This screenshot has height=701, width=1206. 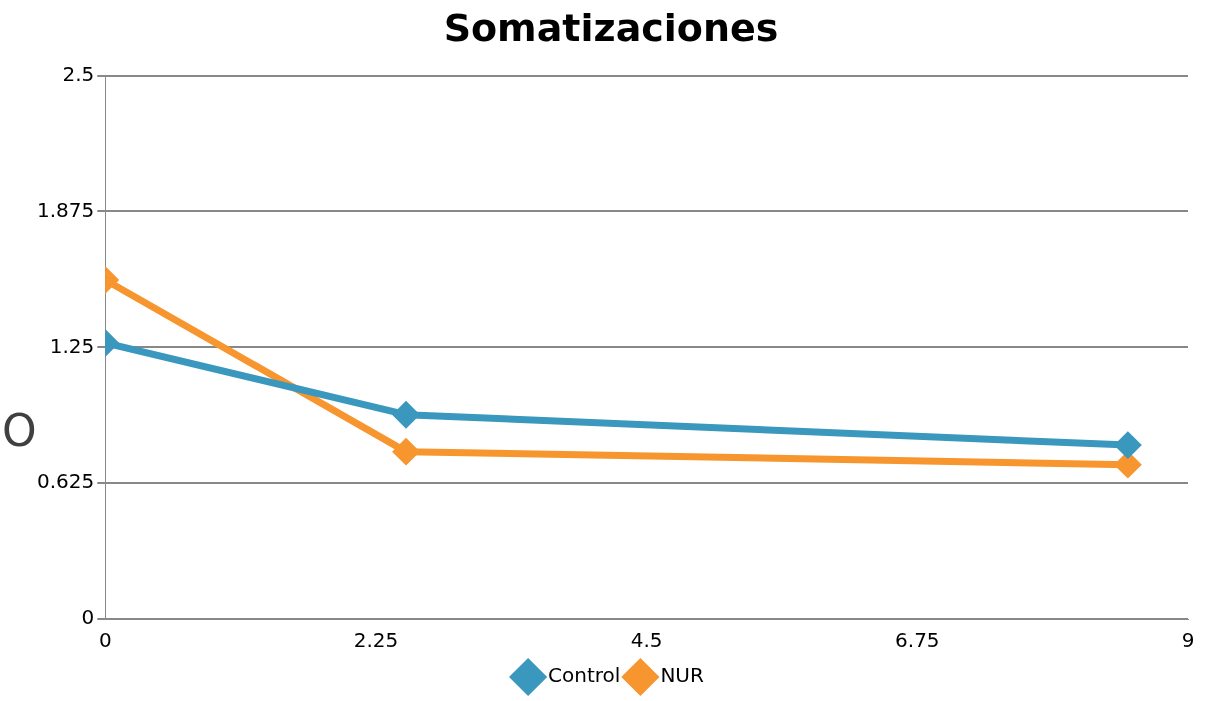 I want to click on x-tick-label: 4.5, so click(x=646, y=640).